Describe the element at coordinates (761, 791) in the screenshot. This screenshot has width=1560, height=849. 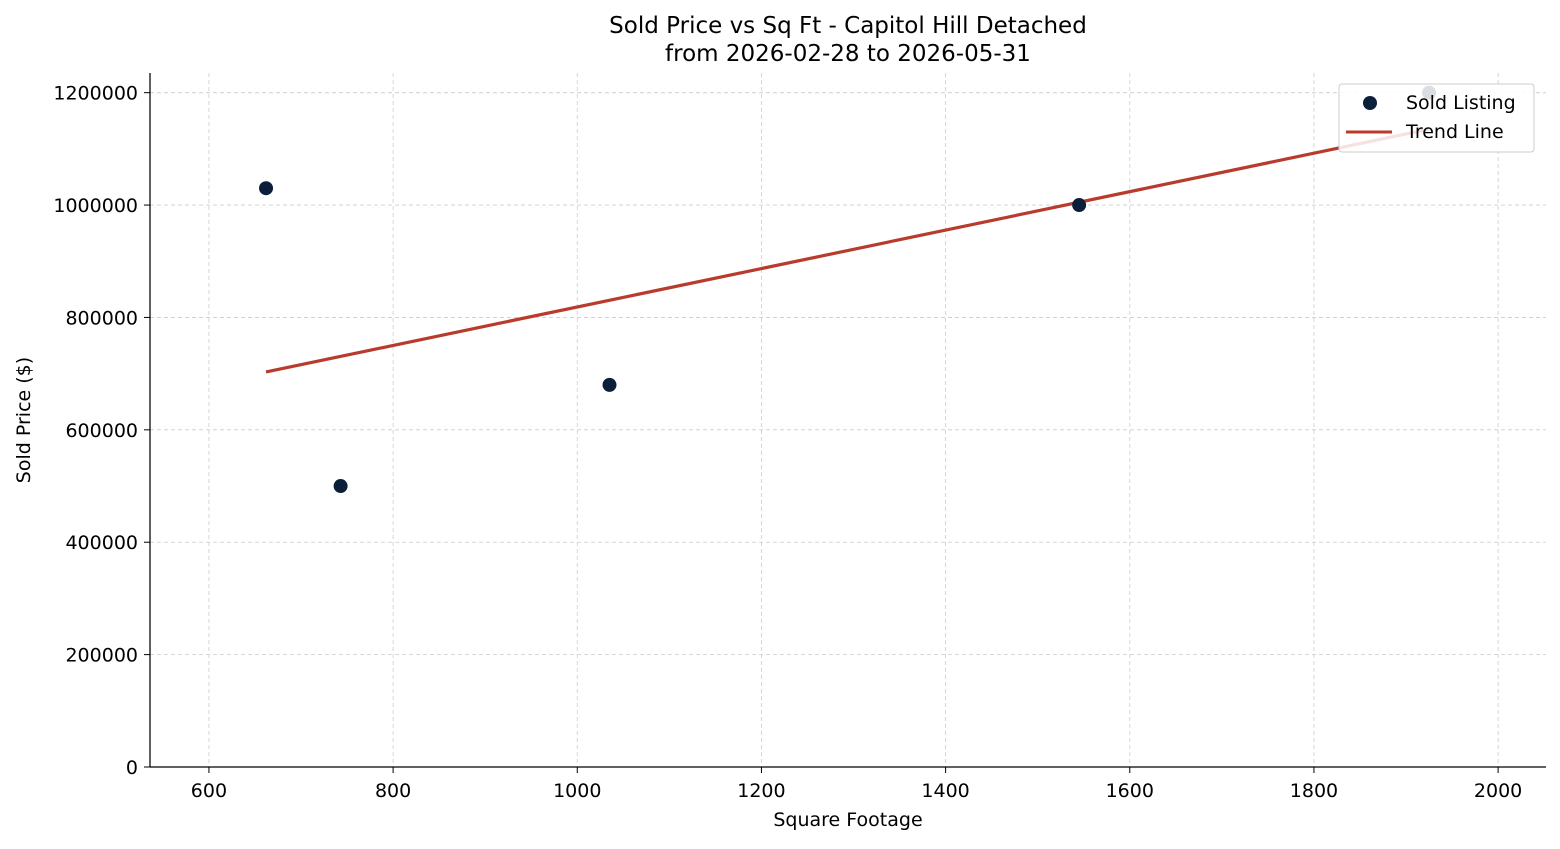
I see `x-tick-label: 1200` at that location.